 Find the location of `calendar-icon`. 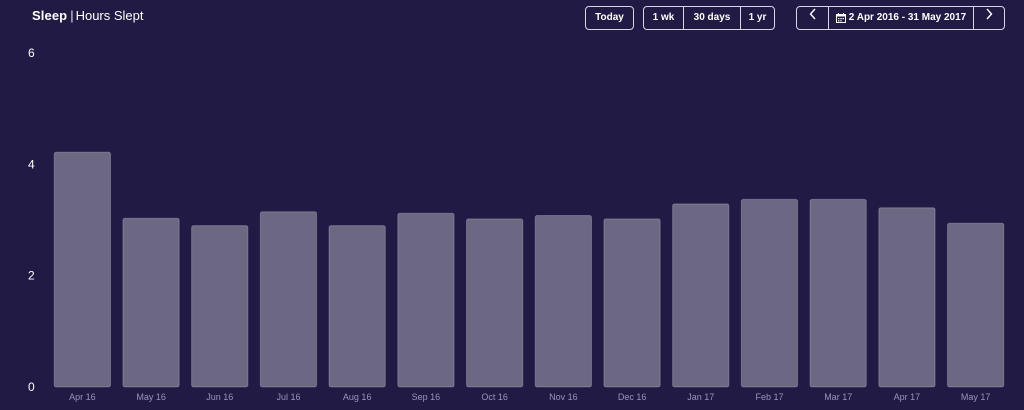

calendar-icon is located at coordinates (840, 18).